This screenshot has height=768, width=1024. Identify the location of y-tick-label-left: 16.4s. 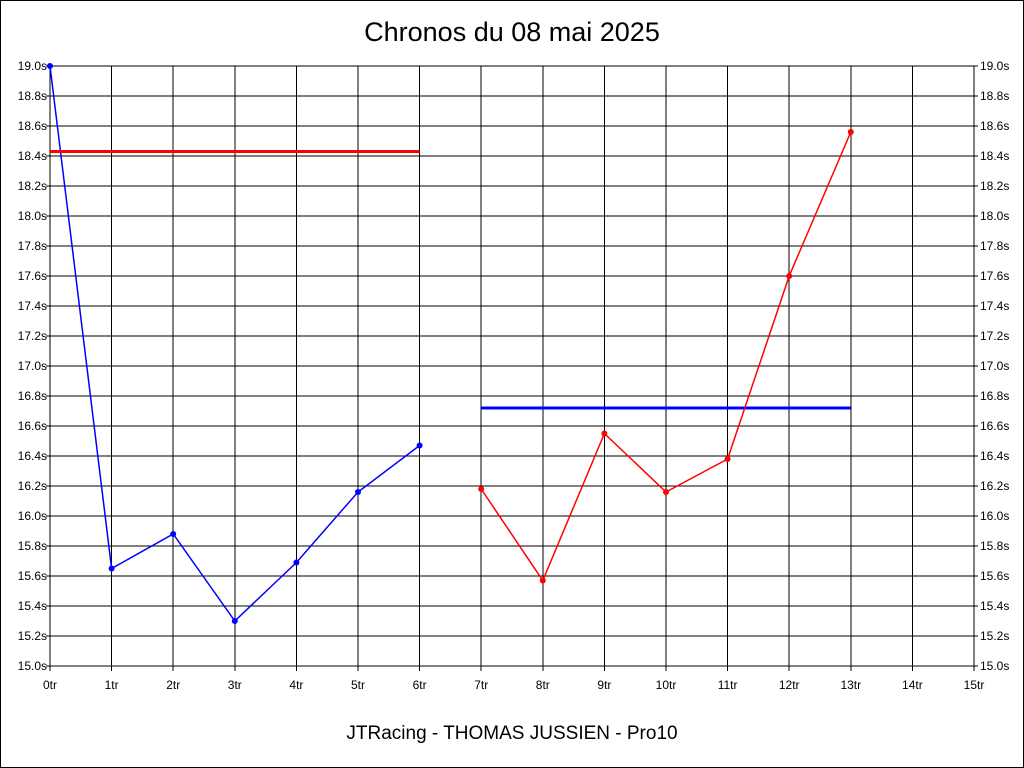
(32, 456).